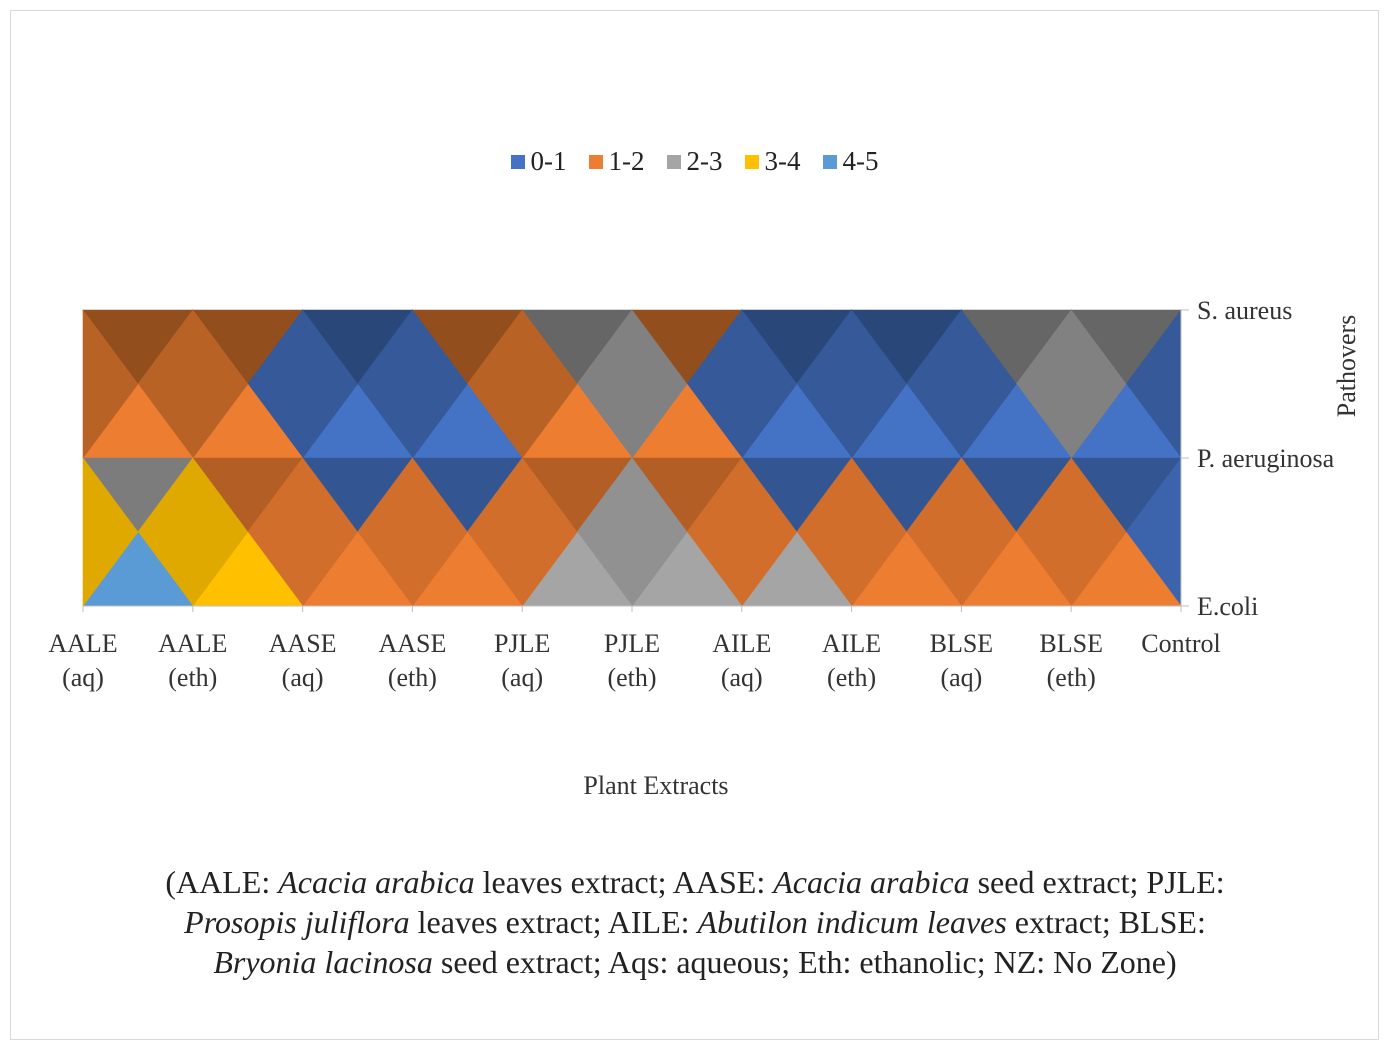  Describe the element at coordinates (548, 161) in the screenshot. I see `legend-label: 0-1` at that location.